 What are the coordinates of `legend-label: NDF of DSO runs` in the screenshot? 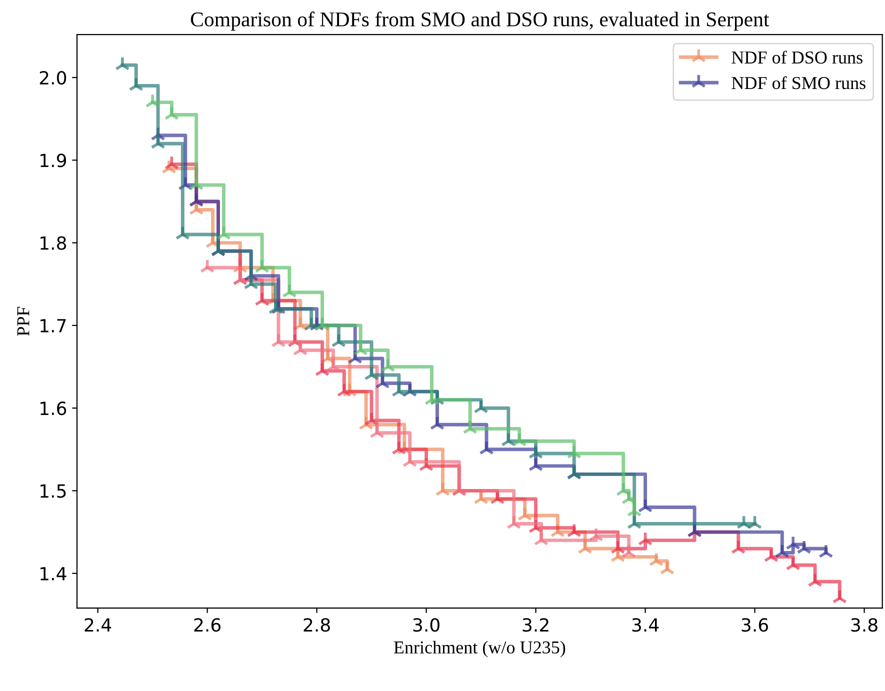 It's located at (797, 57).